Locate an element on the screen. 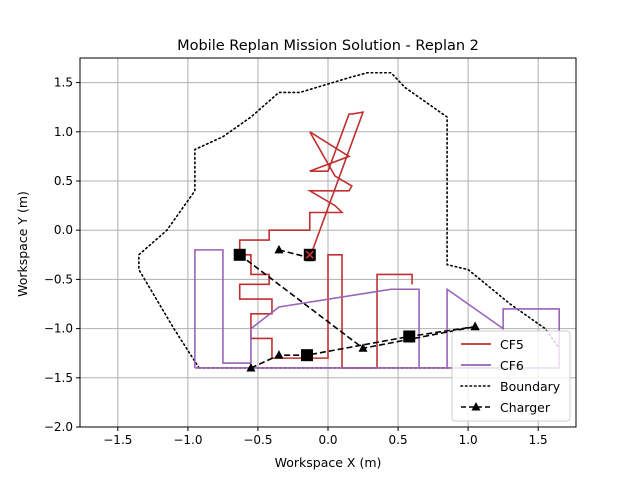  x-tick-label: 1.5 is located at coordinates (538, 440).